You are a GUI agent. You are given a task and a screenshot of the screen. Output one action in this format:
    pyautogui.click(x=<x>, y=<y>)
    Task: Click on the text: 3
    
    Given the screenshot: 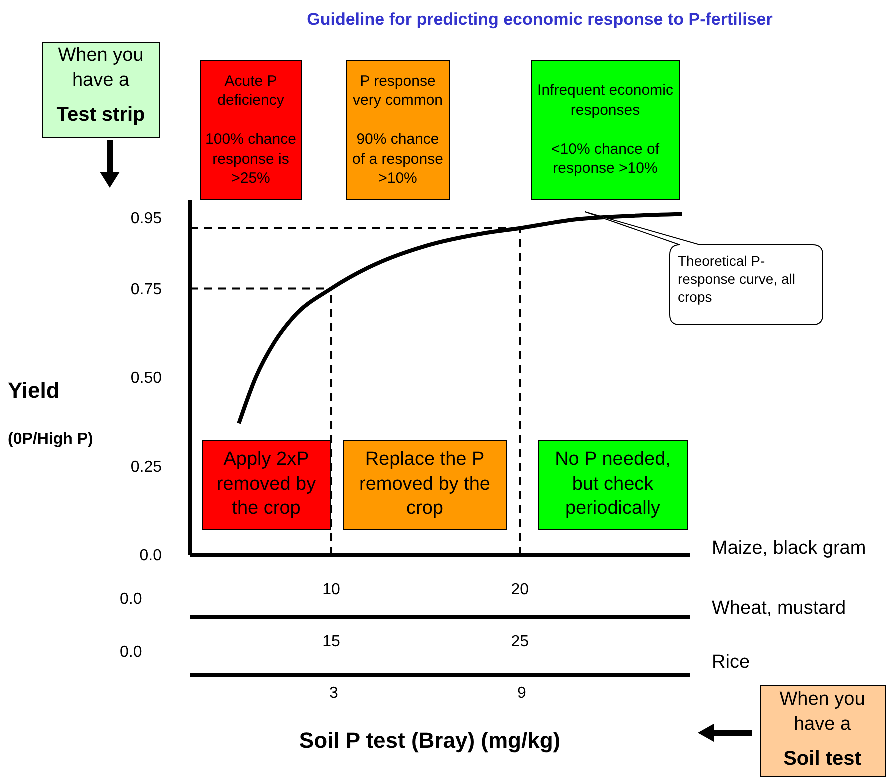 What is the action you would take?
    pyautogui.click(x=334, y=694)
    